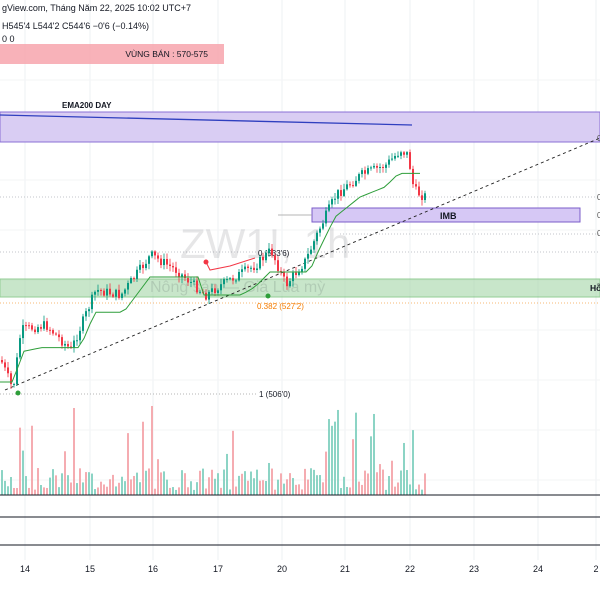 The width and height of the screenshot is (600, 600). I want to click on ohlc-readout: H545'4 L544'2 C544'6 −0'6 (−0.14%), so click(75, 26).